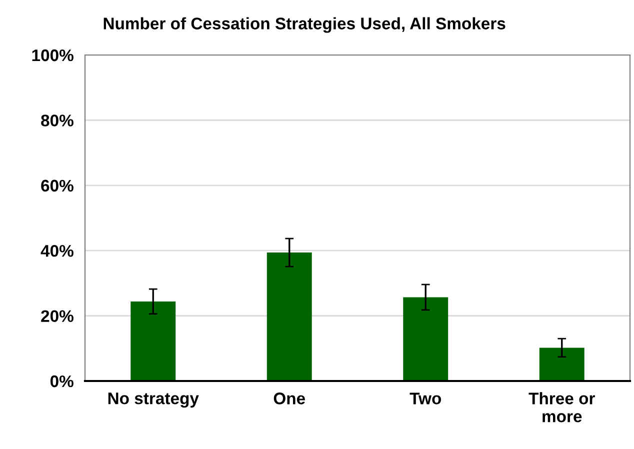 Image resolution: width=634 pixels, height=449 pixels. Describe the element at coordinates (57, 120) in the screenshot. I see `y-tick-label: 80%` at that location.